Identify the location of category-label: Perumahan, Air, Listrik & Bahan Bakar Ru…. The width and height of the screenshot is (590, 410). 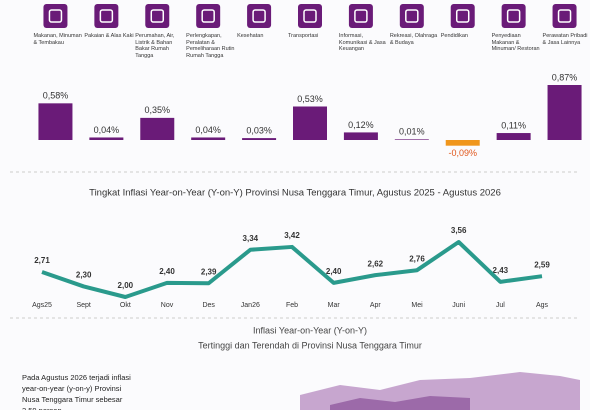
(155, 46).